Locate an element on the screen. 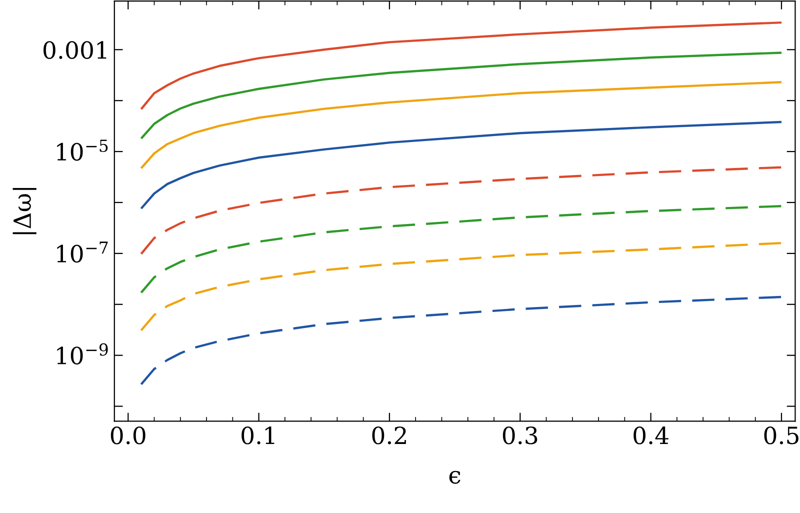  y-axis-title: |Δω| is located at coordinates (24, 211).